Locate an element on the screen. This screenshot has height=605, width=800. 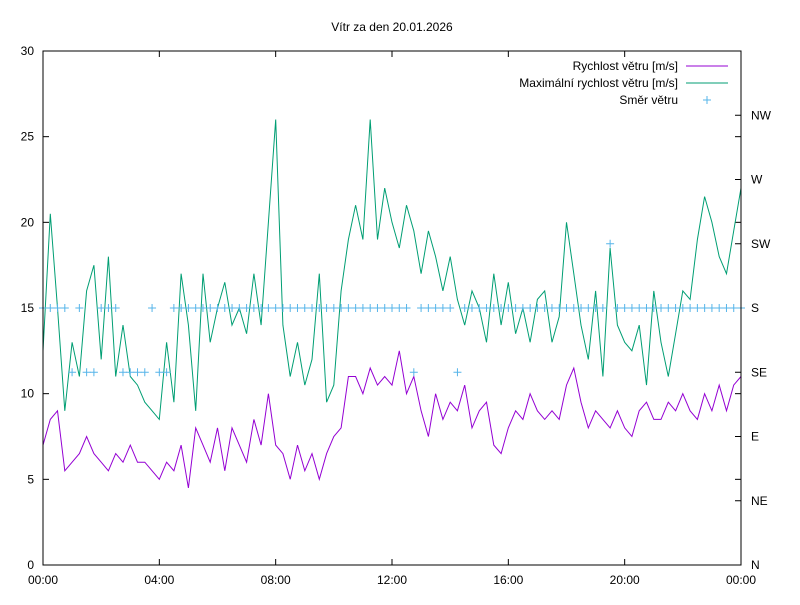
chart-title: Vítr za den 20.01.2026 is located at coordinates (392, 27).